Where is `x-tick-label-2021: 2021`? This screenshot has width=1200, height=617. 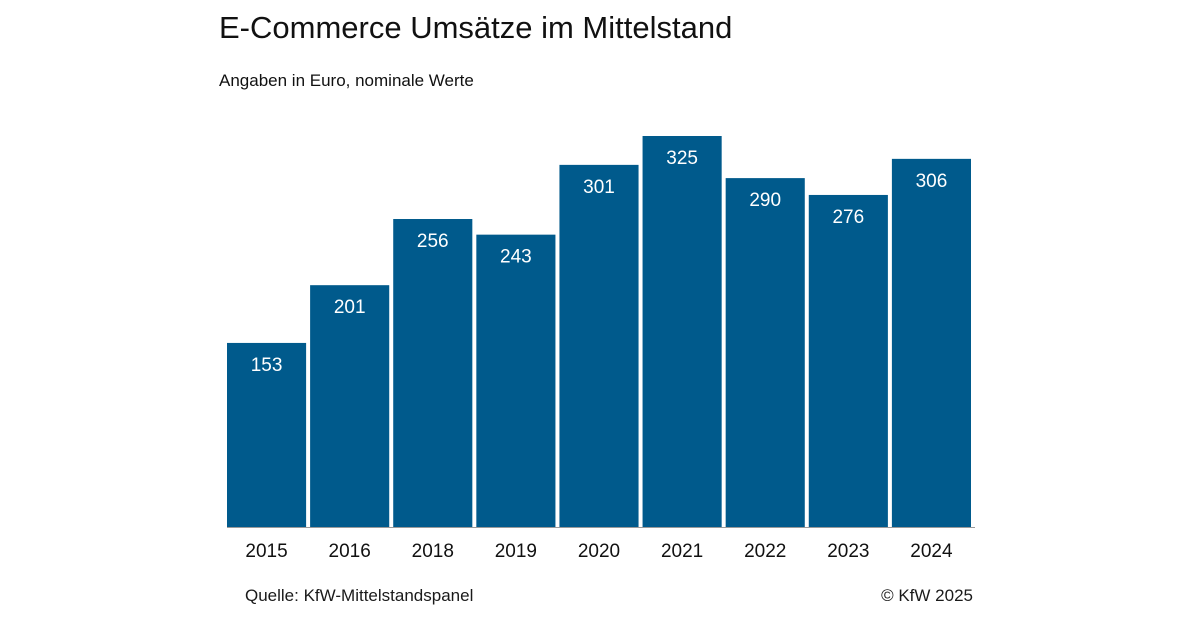
x-tick-label-2021: 2021 is located at coordinates (682, 551).